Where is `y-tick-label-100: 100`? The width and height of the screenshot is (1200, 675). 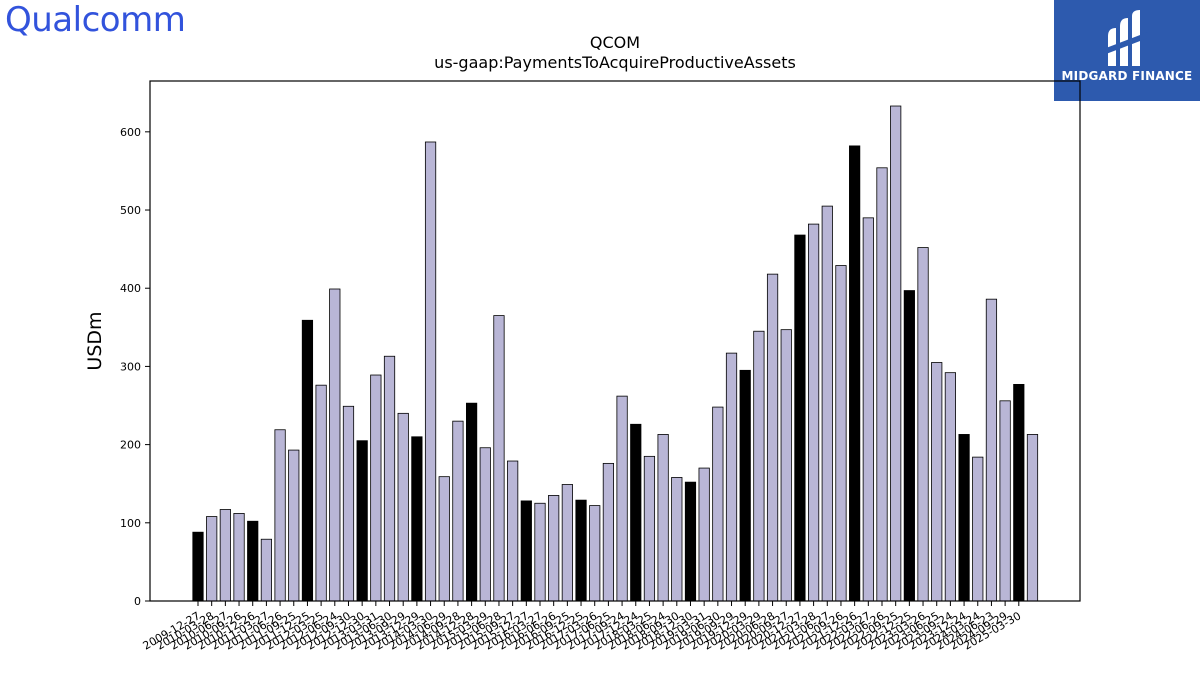
y-tick-label-100: 100 is located at coordinates (130, 523).